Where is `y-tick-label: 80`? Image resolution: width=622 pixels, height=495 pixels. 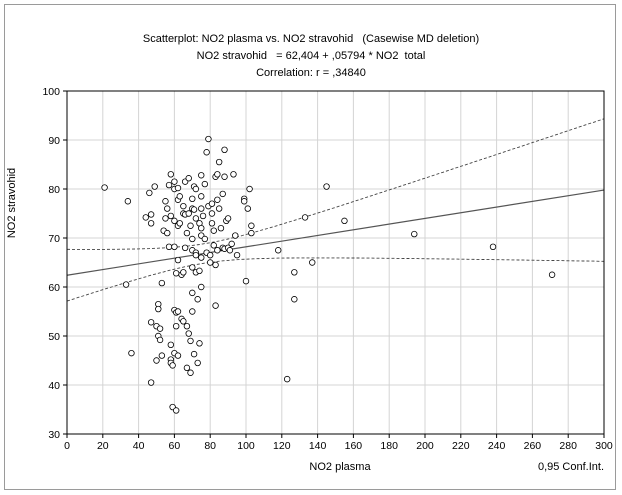 y-tick-label: 80 is located at coordinates (54, 190).